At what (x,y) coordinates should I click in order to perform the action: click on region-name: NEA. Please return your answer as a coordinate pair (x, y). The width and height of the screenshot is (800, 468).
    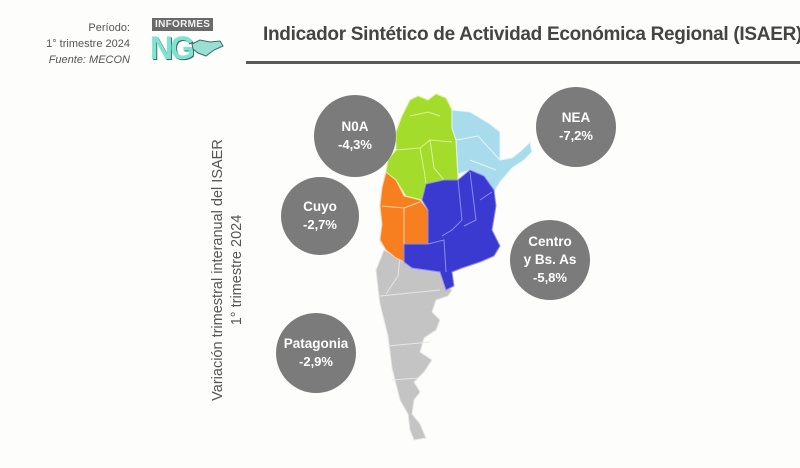
    Looking at the image, I should click on (576, 117).